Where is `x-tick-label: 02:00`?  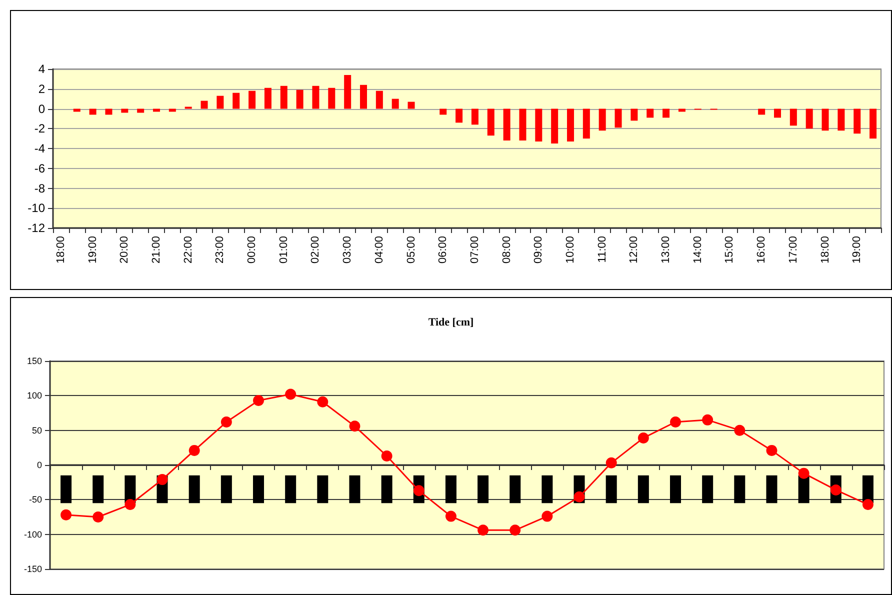
x-tick-label: 02:00 is located at coordinates (316, 250).